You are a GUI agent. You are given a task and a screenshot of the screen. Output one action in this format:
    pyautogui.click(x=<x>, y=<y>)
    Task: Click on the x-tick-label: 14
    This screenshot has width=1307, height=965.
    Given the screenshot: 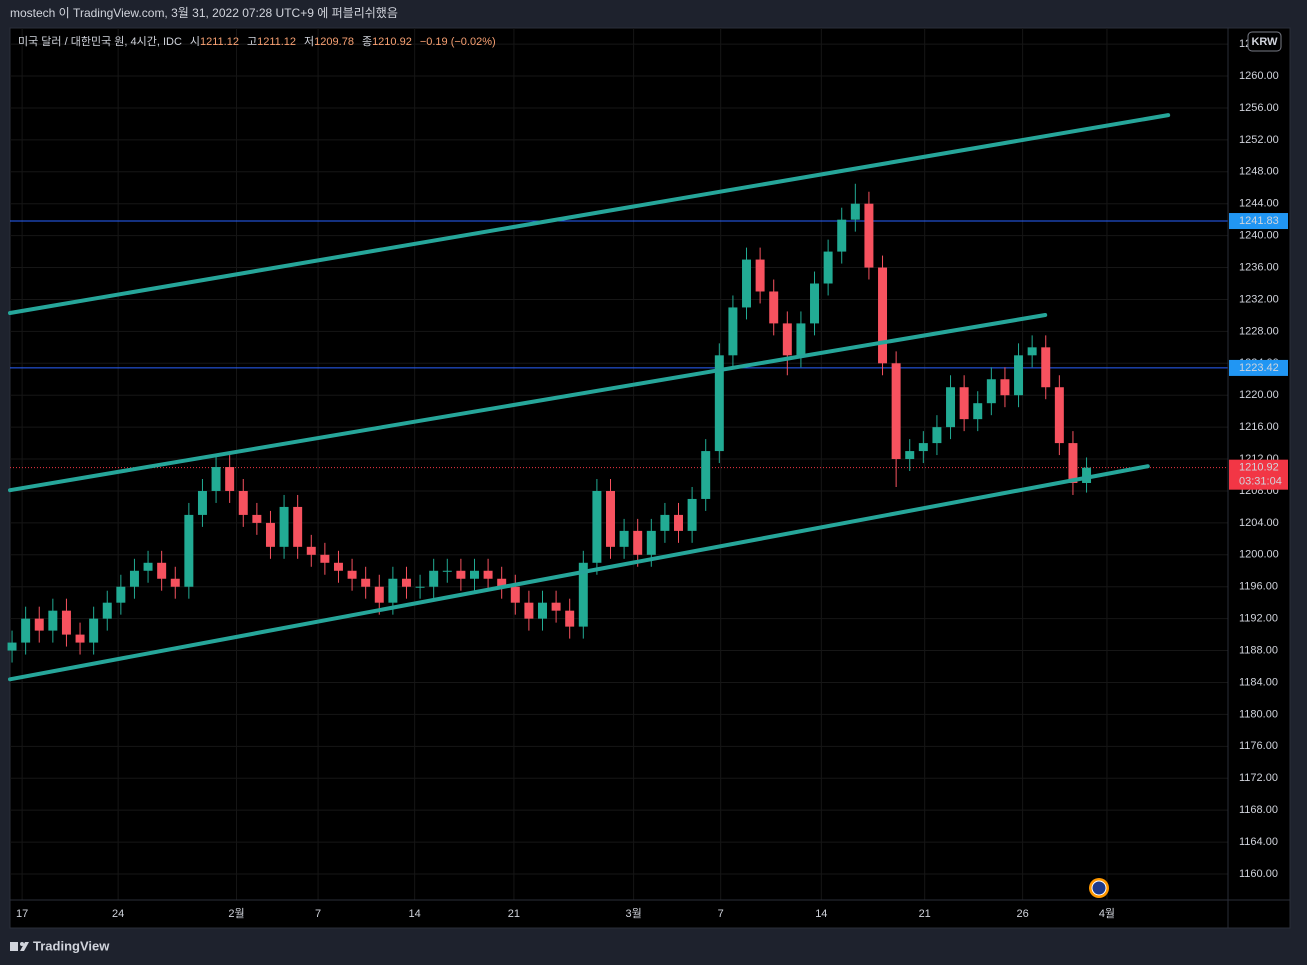 What is the action you would take?
    pyautogui.click(x=415, y=914)
    